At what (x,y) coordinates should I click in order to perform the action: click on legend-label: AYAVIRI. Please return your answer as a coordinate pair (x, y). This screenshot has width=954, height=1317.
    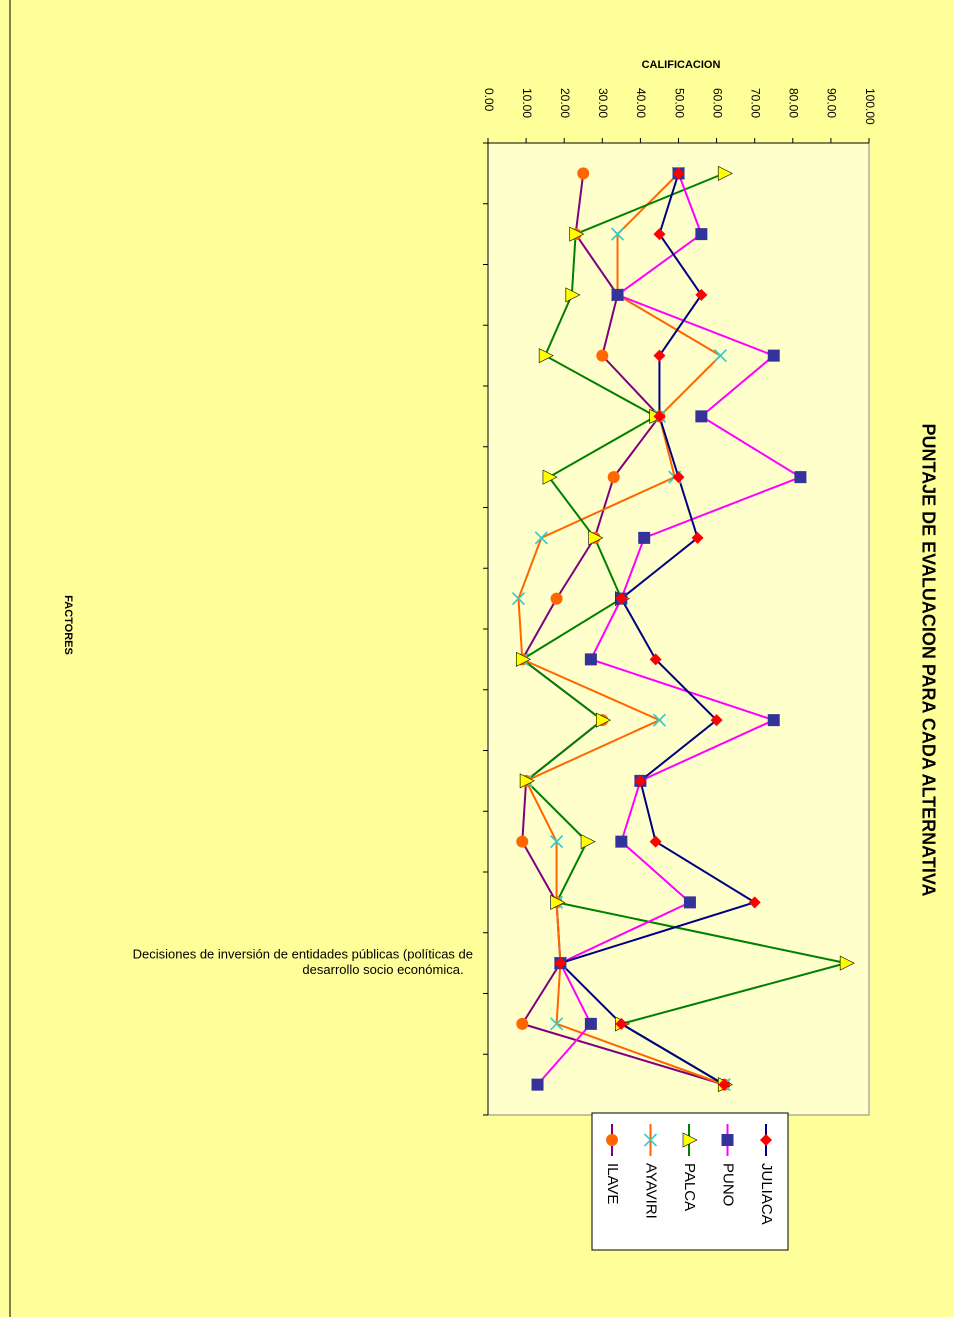
    Looking at the image, I should click on (651, 1191).